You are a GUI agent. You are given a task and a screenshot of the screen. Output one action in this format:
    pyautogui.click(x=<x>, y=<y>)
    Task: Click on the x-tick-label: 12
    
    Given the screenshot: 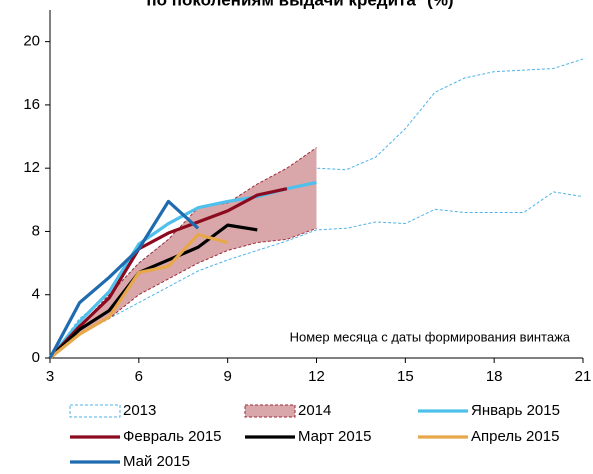 What is the action you would take?
    pyautogui.click(x=316, y=376)
    